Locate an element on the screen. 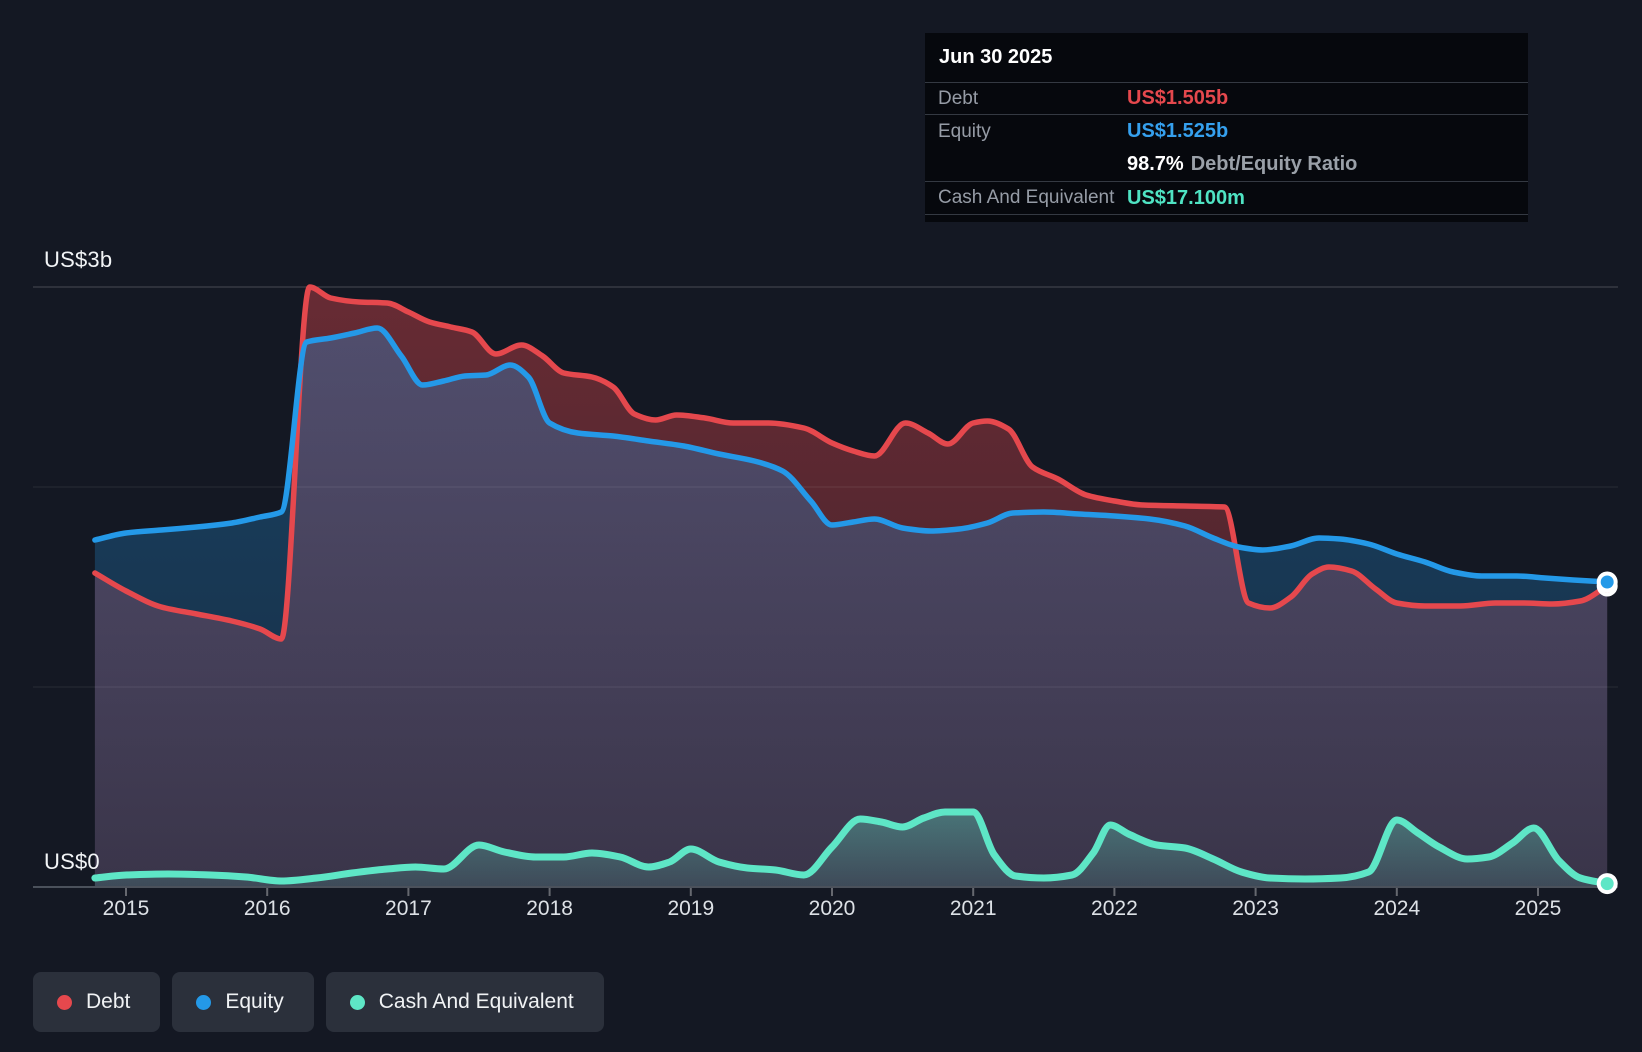 The height and width of the screenshot is (1052, 1642). tooltip-row-ratio: 98.7% Debt/Equity Ratio is located at coordinates (1226, 165).